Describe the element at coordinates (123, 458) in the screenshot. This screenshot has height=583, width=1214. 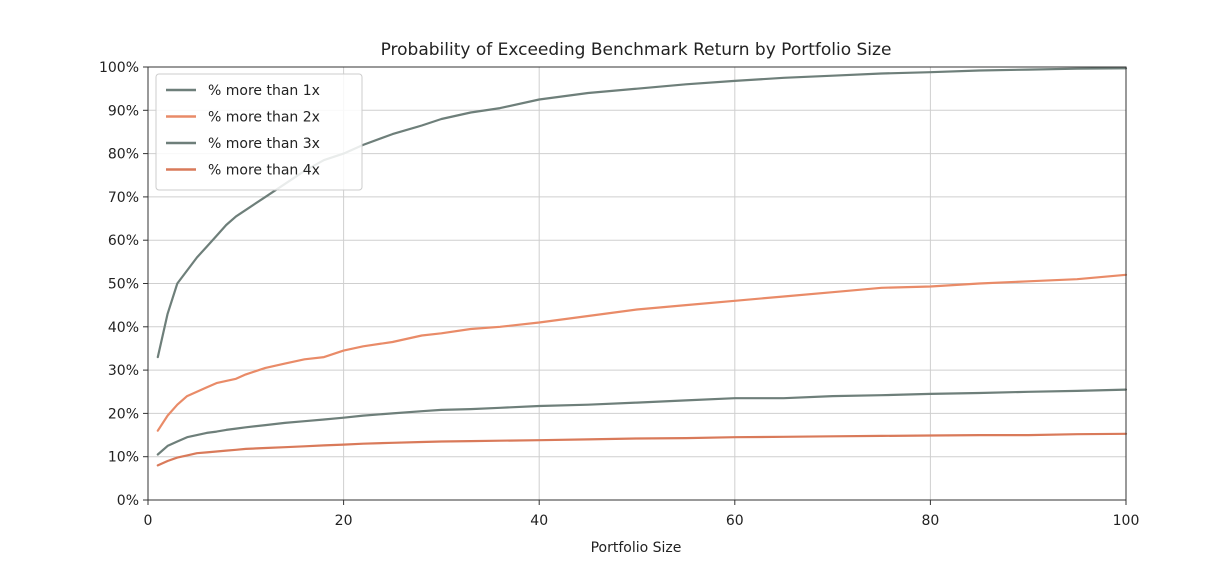
I see `y-tick-label: 10%` at that location.